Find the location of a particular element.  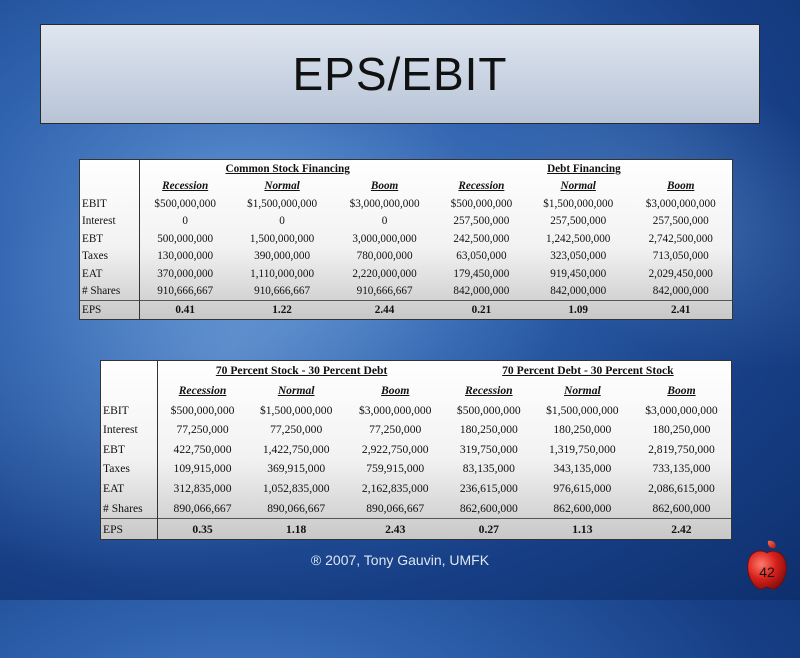

table-cell: 2,086,615,000 is located at coordinates (681, 488).